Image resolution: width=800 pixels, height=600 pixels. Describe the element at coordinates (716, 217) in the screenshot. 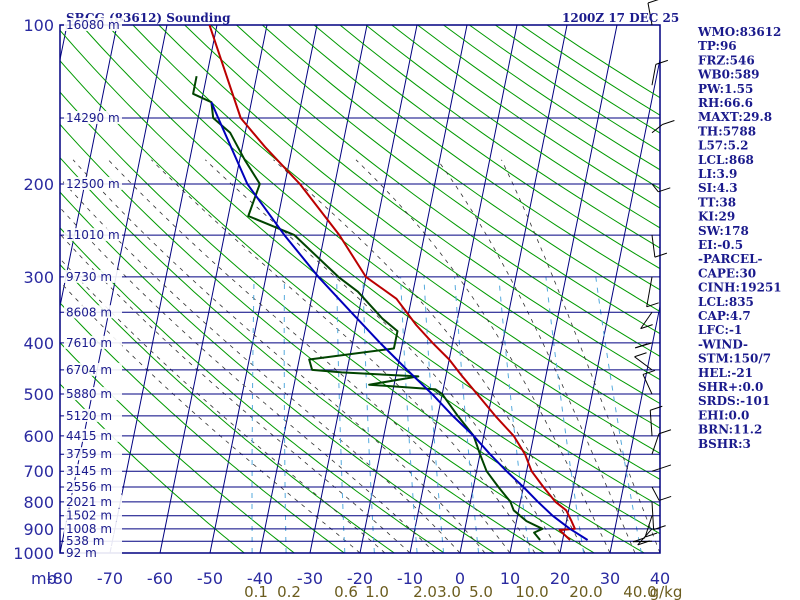

I see `index-line: KI:29` at that location.